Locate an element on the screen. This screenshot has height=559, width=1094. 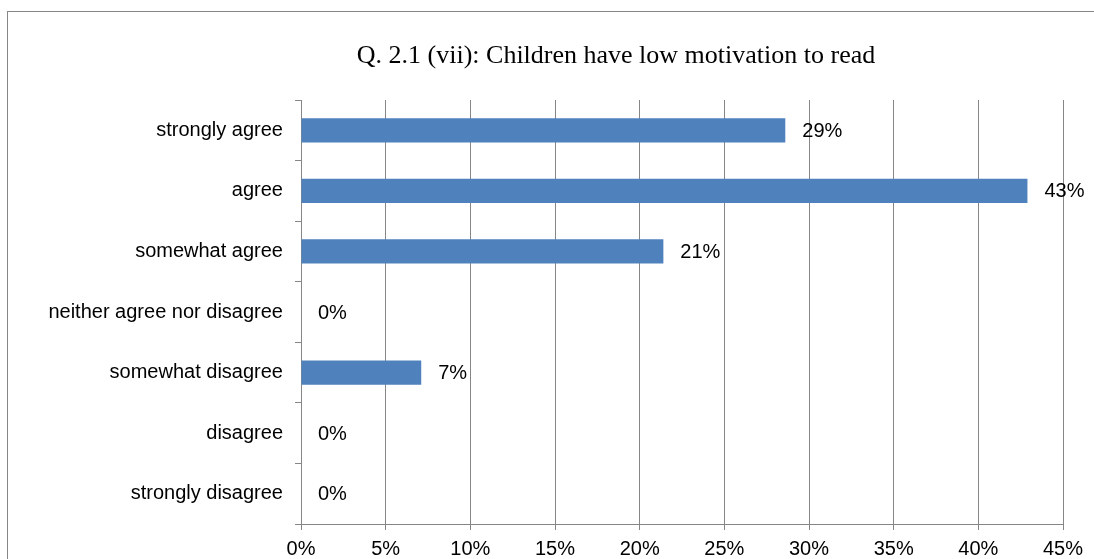
x-tick-label: 40% is located at coordinates (978, 547).